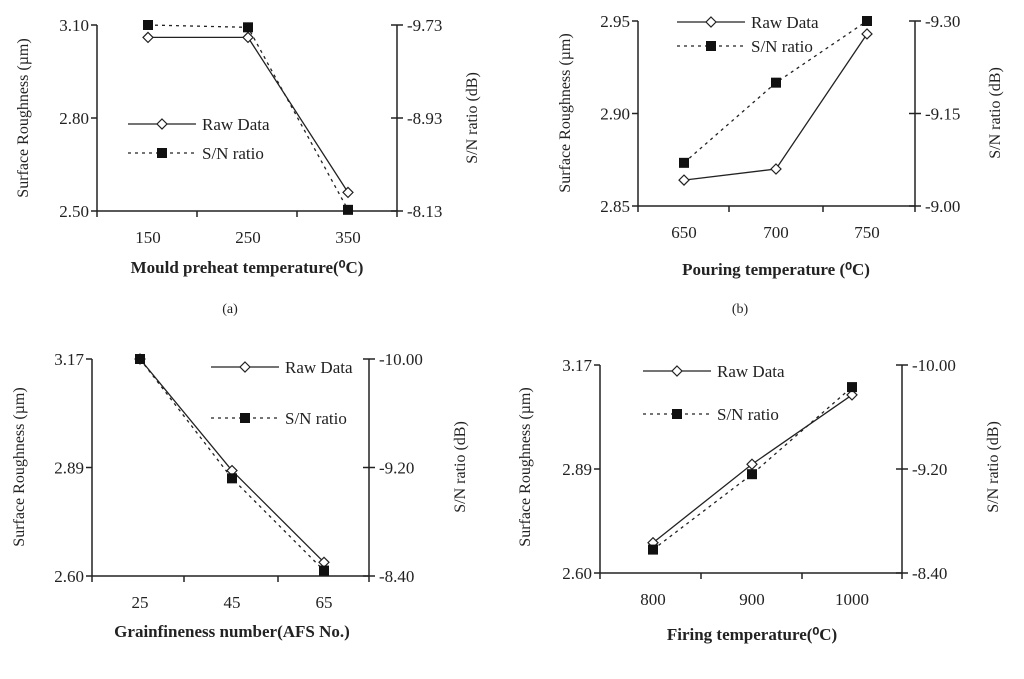 The width and height of the screenshot is (1024, 679). What do you see at coordinates (230, 309) in the screenshot?
I see `panel-caption: (a)` at bounding box center [230, 309].